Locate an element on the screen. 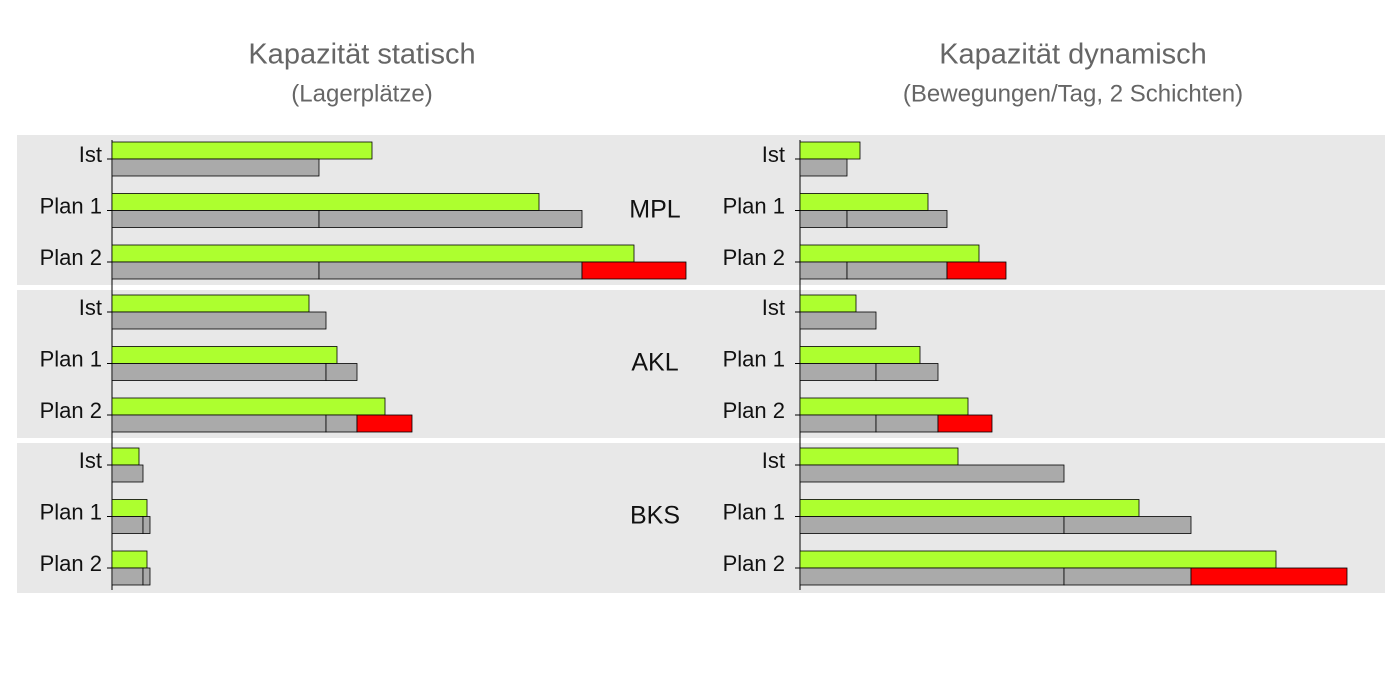 Image resolution: width=1400 pixels, height=700 pixels. chart-title: Kapazität dynamisch is located at coordinates (1073, 55).